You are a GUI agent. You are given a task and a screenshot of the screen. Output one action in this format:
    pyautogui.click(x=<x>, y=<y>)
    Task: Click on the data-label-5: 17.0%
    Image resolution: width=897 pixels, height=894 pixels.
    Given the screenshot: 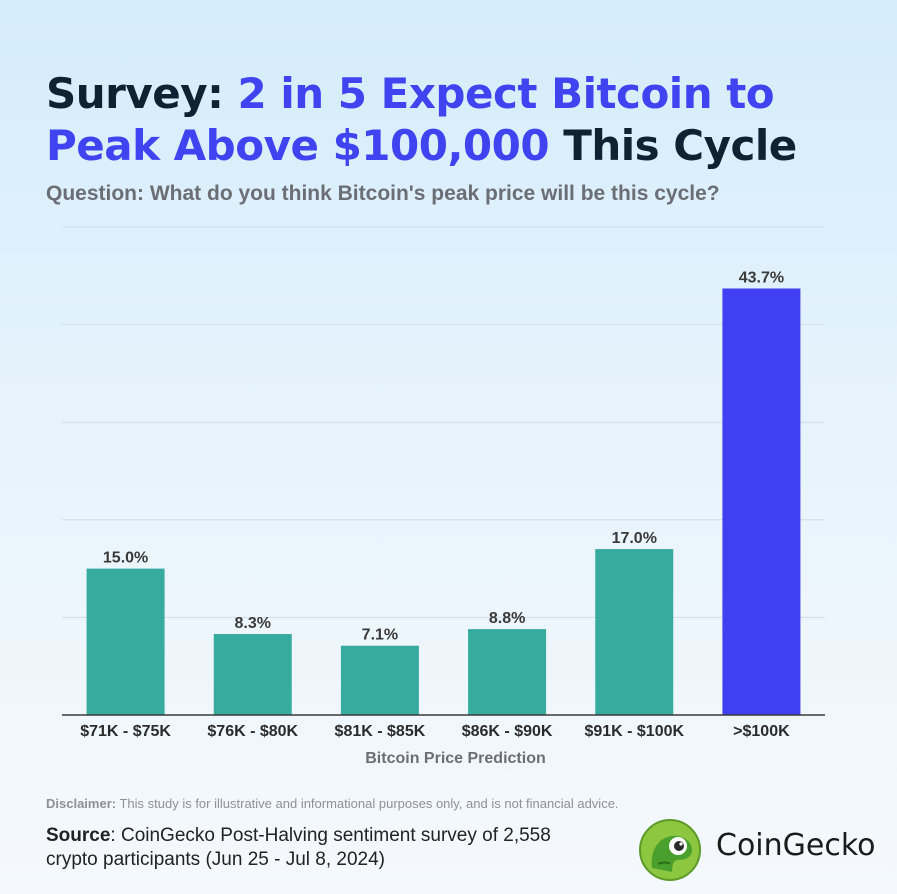 What is the action you would take?
    pyautogui.click(x=634, y=538)
    